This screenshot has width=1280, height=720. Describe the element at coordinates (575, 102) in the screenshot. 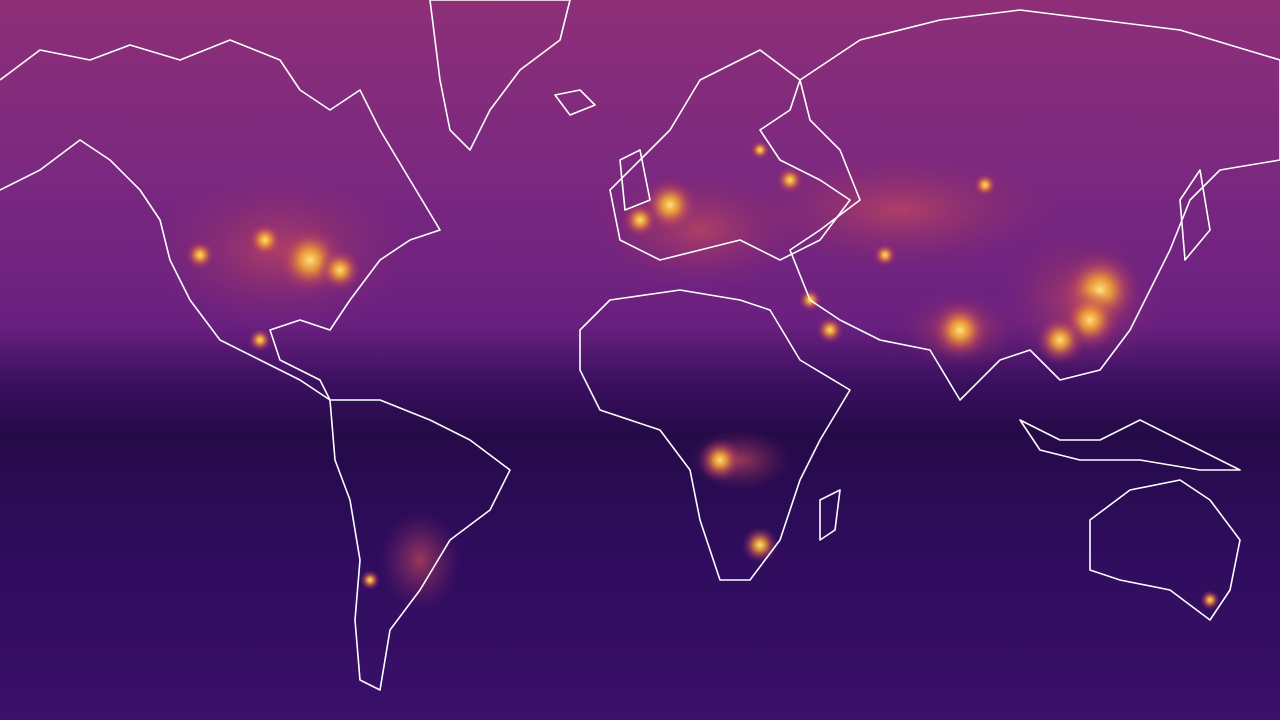

I see `coastline-iceland` at that location.